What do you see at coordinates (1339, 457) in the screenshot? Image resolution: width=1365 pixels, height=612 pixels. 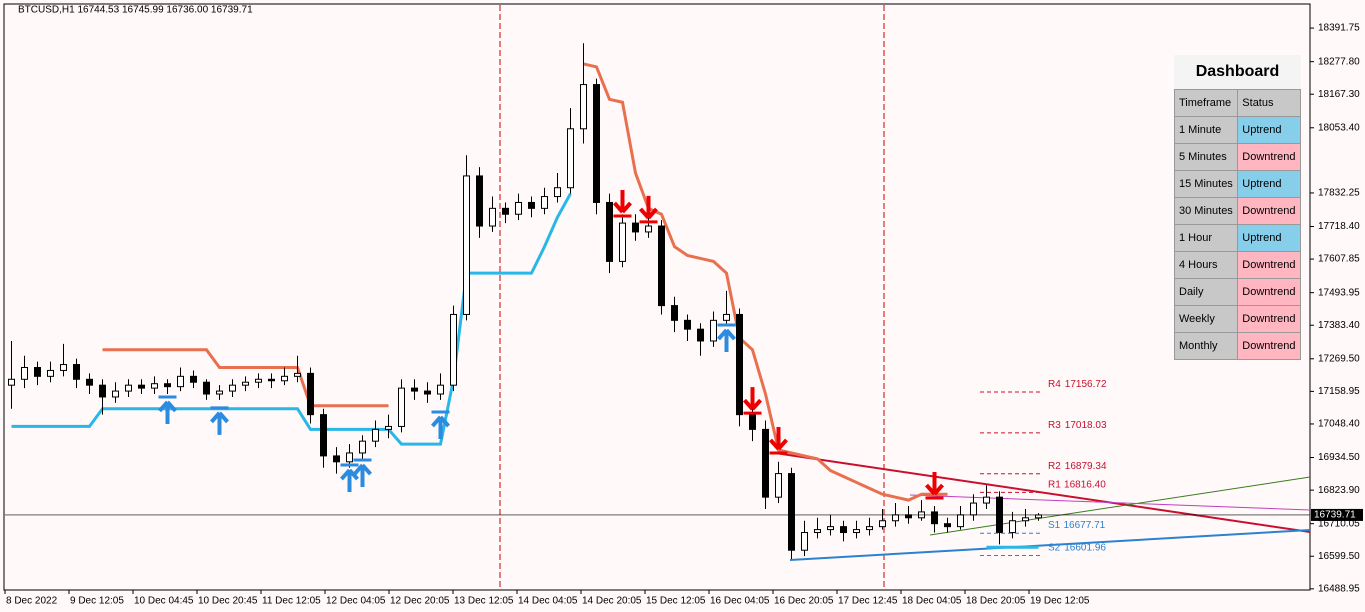 I see `y-tick-label: 16934.50` at bounding box center [1339, 457].